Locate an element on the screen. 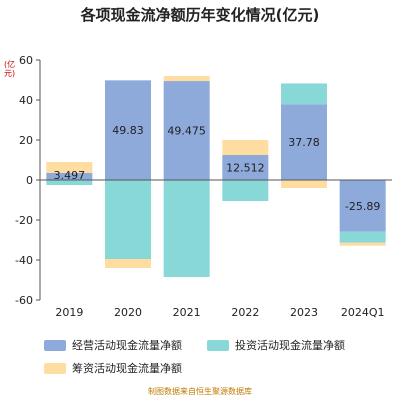 The width and height of the screenshot is (400, 400). legend-label-investing: 投资活动现金流量净额 is located at coordinates (290, 345).